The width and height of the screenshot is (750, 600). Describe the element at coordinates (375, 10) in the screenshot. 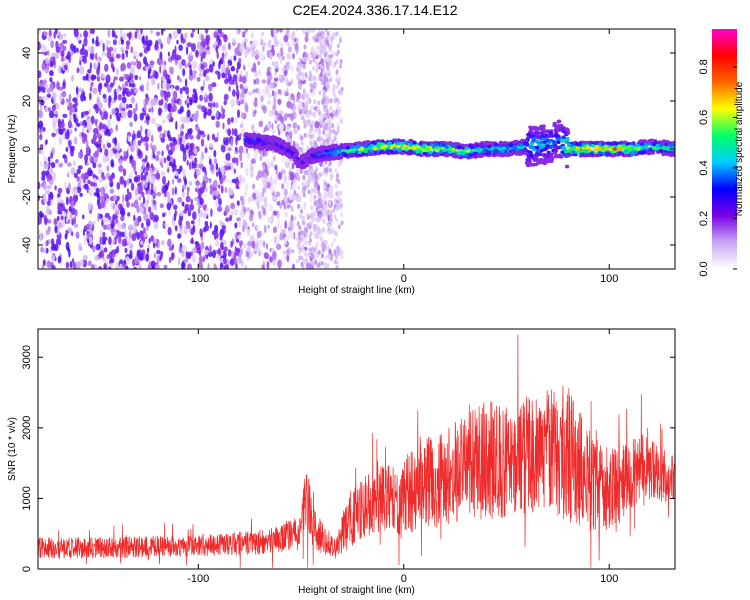

I see `page-title: C2E4.2024.336.17.14.E12` at that location.